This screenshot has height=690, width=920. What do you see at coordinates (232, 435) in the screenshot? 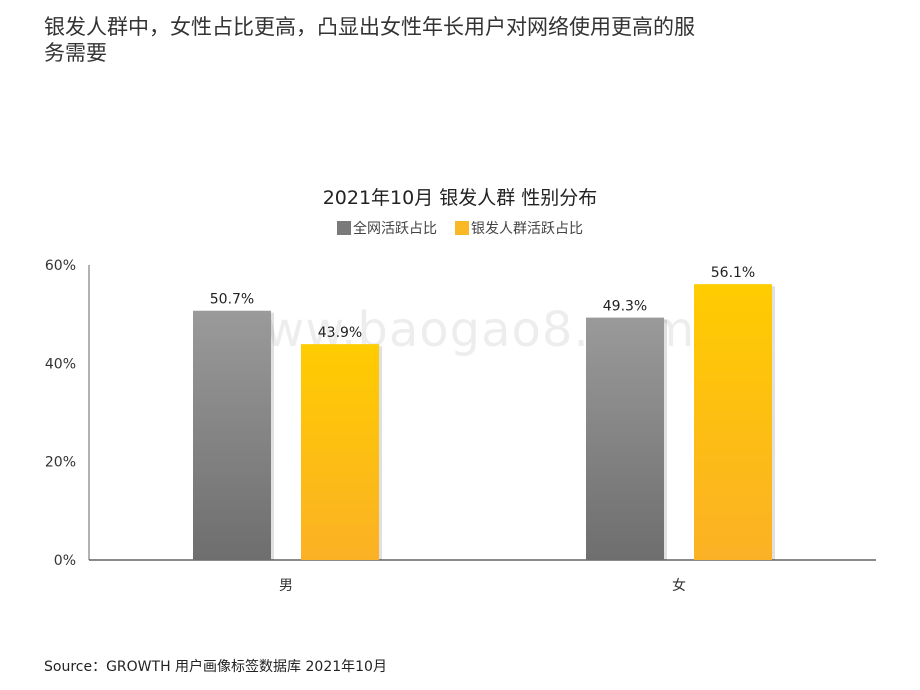
I see `bar-all-male` at bounding box center [232, 435].